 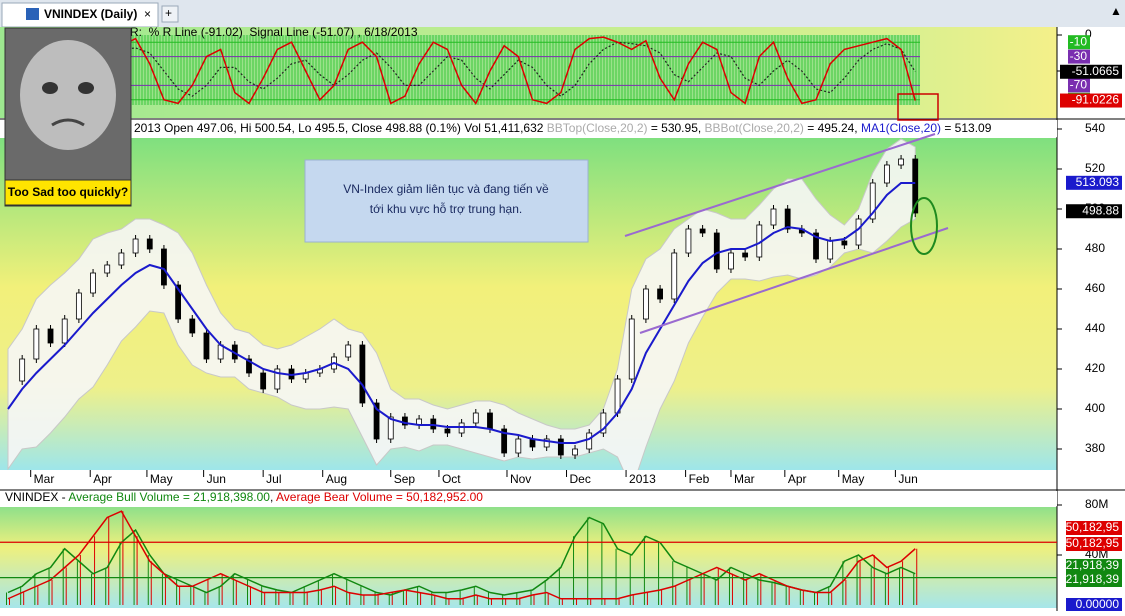 I want to click on header-strip, so click(x=528, y=128).